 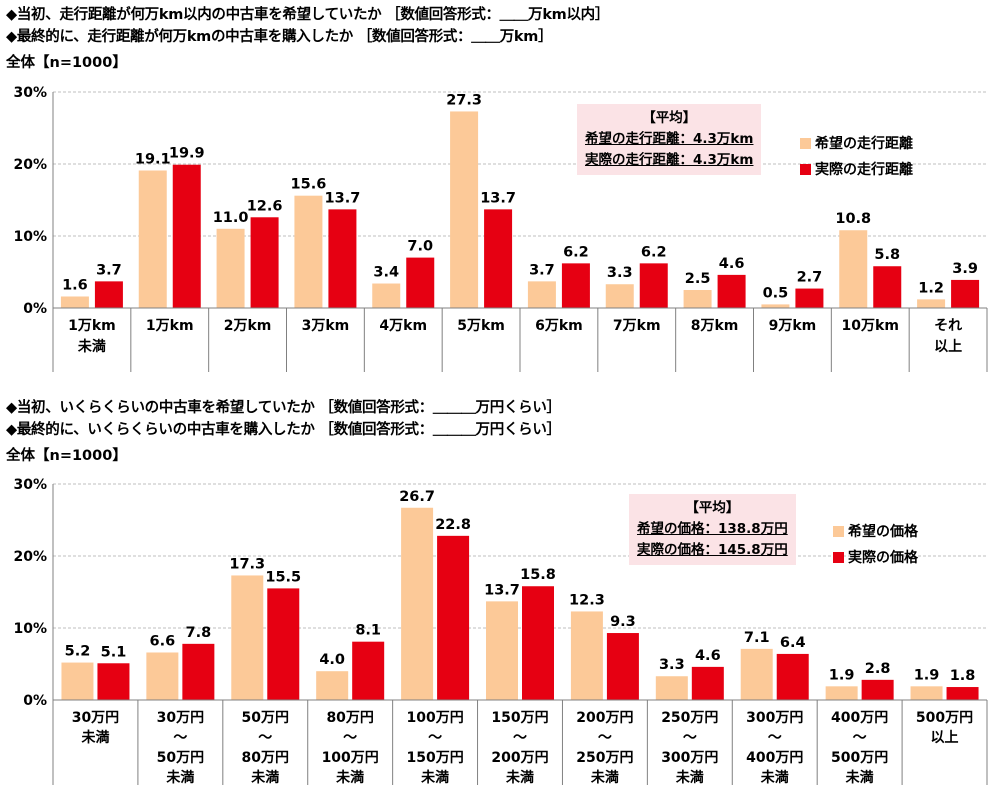 I want to click on chart2-data-label: 5.1, so click(x=114, y=652).